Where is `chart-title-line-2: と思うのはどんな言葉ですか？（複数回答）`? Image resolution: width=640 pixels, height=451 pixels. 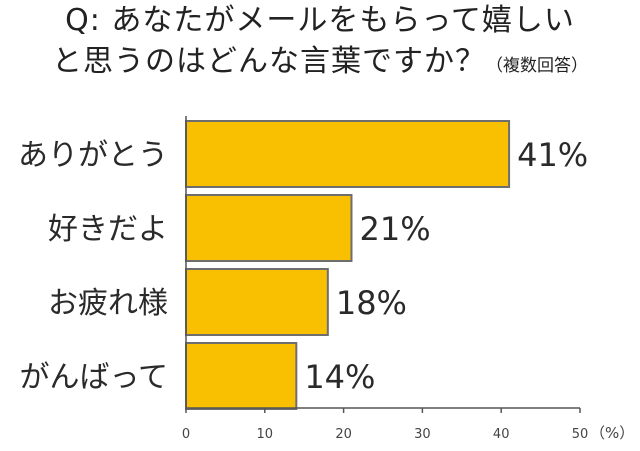 chart-title-line-2: と思うのはどんな言葉ですか？（複数回答） is located at coordinates (320, 64).